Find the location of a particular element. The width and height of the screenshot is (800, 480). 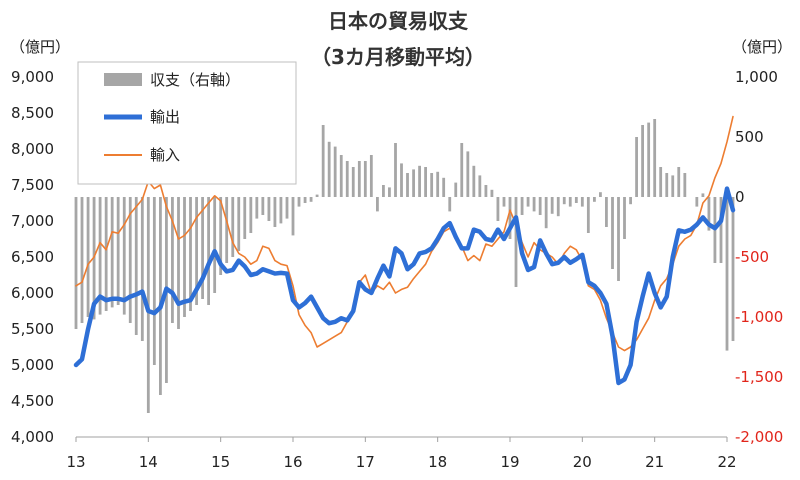

legend: 収支（右軸） 輸出 輸入 is located at coordinates (187, 123).